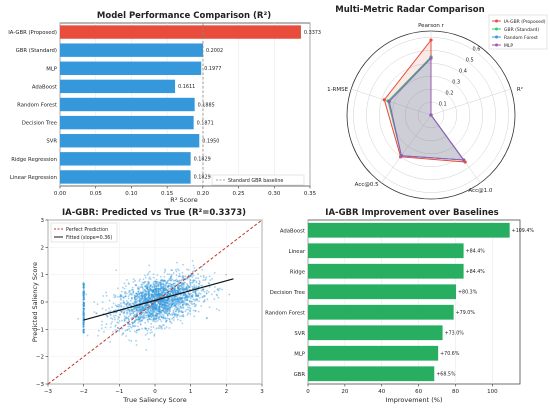 The height and width of the screenshot is (410, 550). What do you see at coordinates (418, 392) in the screenshot?
I see `improvement-x-tick-label: 60` at bounding box center [418, 392].